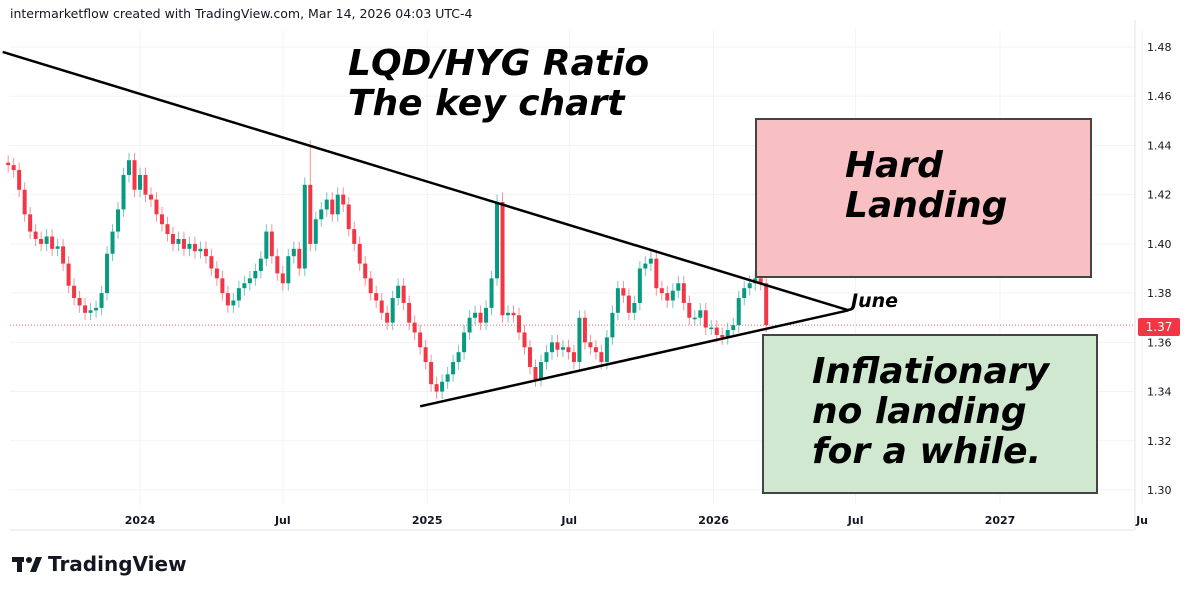  I want to click on chart-title-annotation: LQD/HYG Ratio The key chart, so click(498, 84).